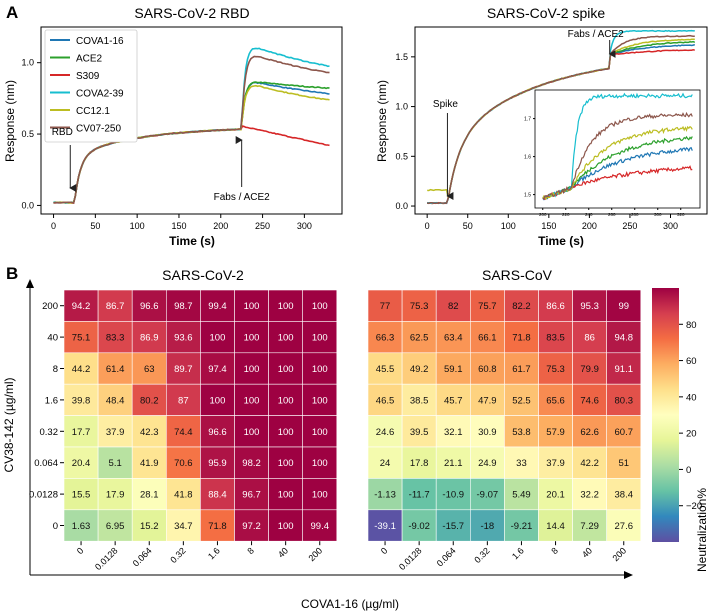 This screenshot has height=613, width=720. I want to click on cov-cell-value: 32.2, so click(589, 495).